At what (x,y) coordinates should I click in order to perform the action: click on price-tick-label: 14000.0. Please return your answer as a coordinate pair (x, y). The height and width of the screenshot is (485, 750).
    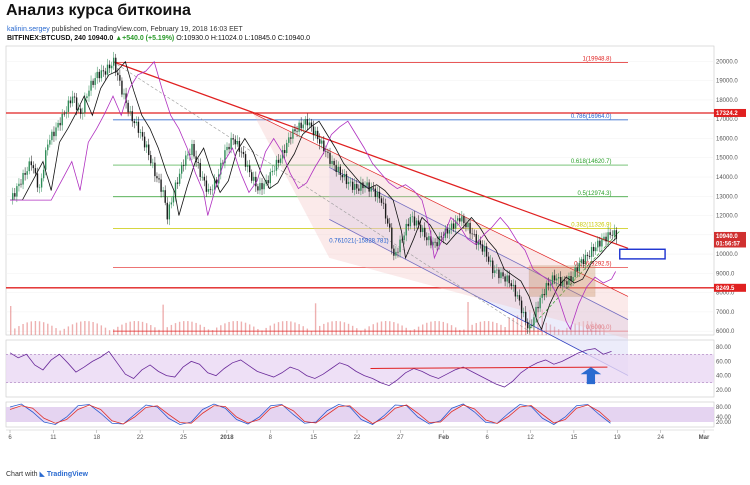
    Looking at the image, I should click on (727, 178).